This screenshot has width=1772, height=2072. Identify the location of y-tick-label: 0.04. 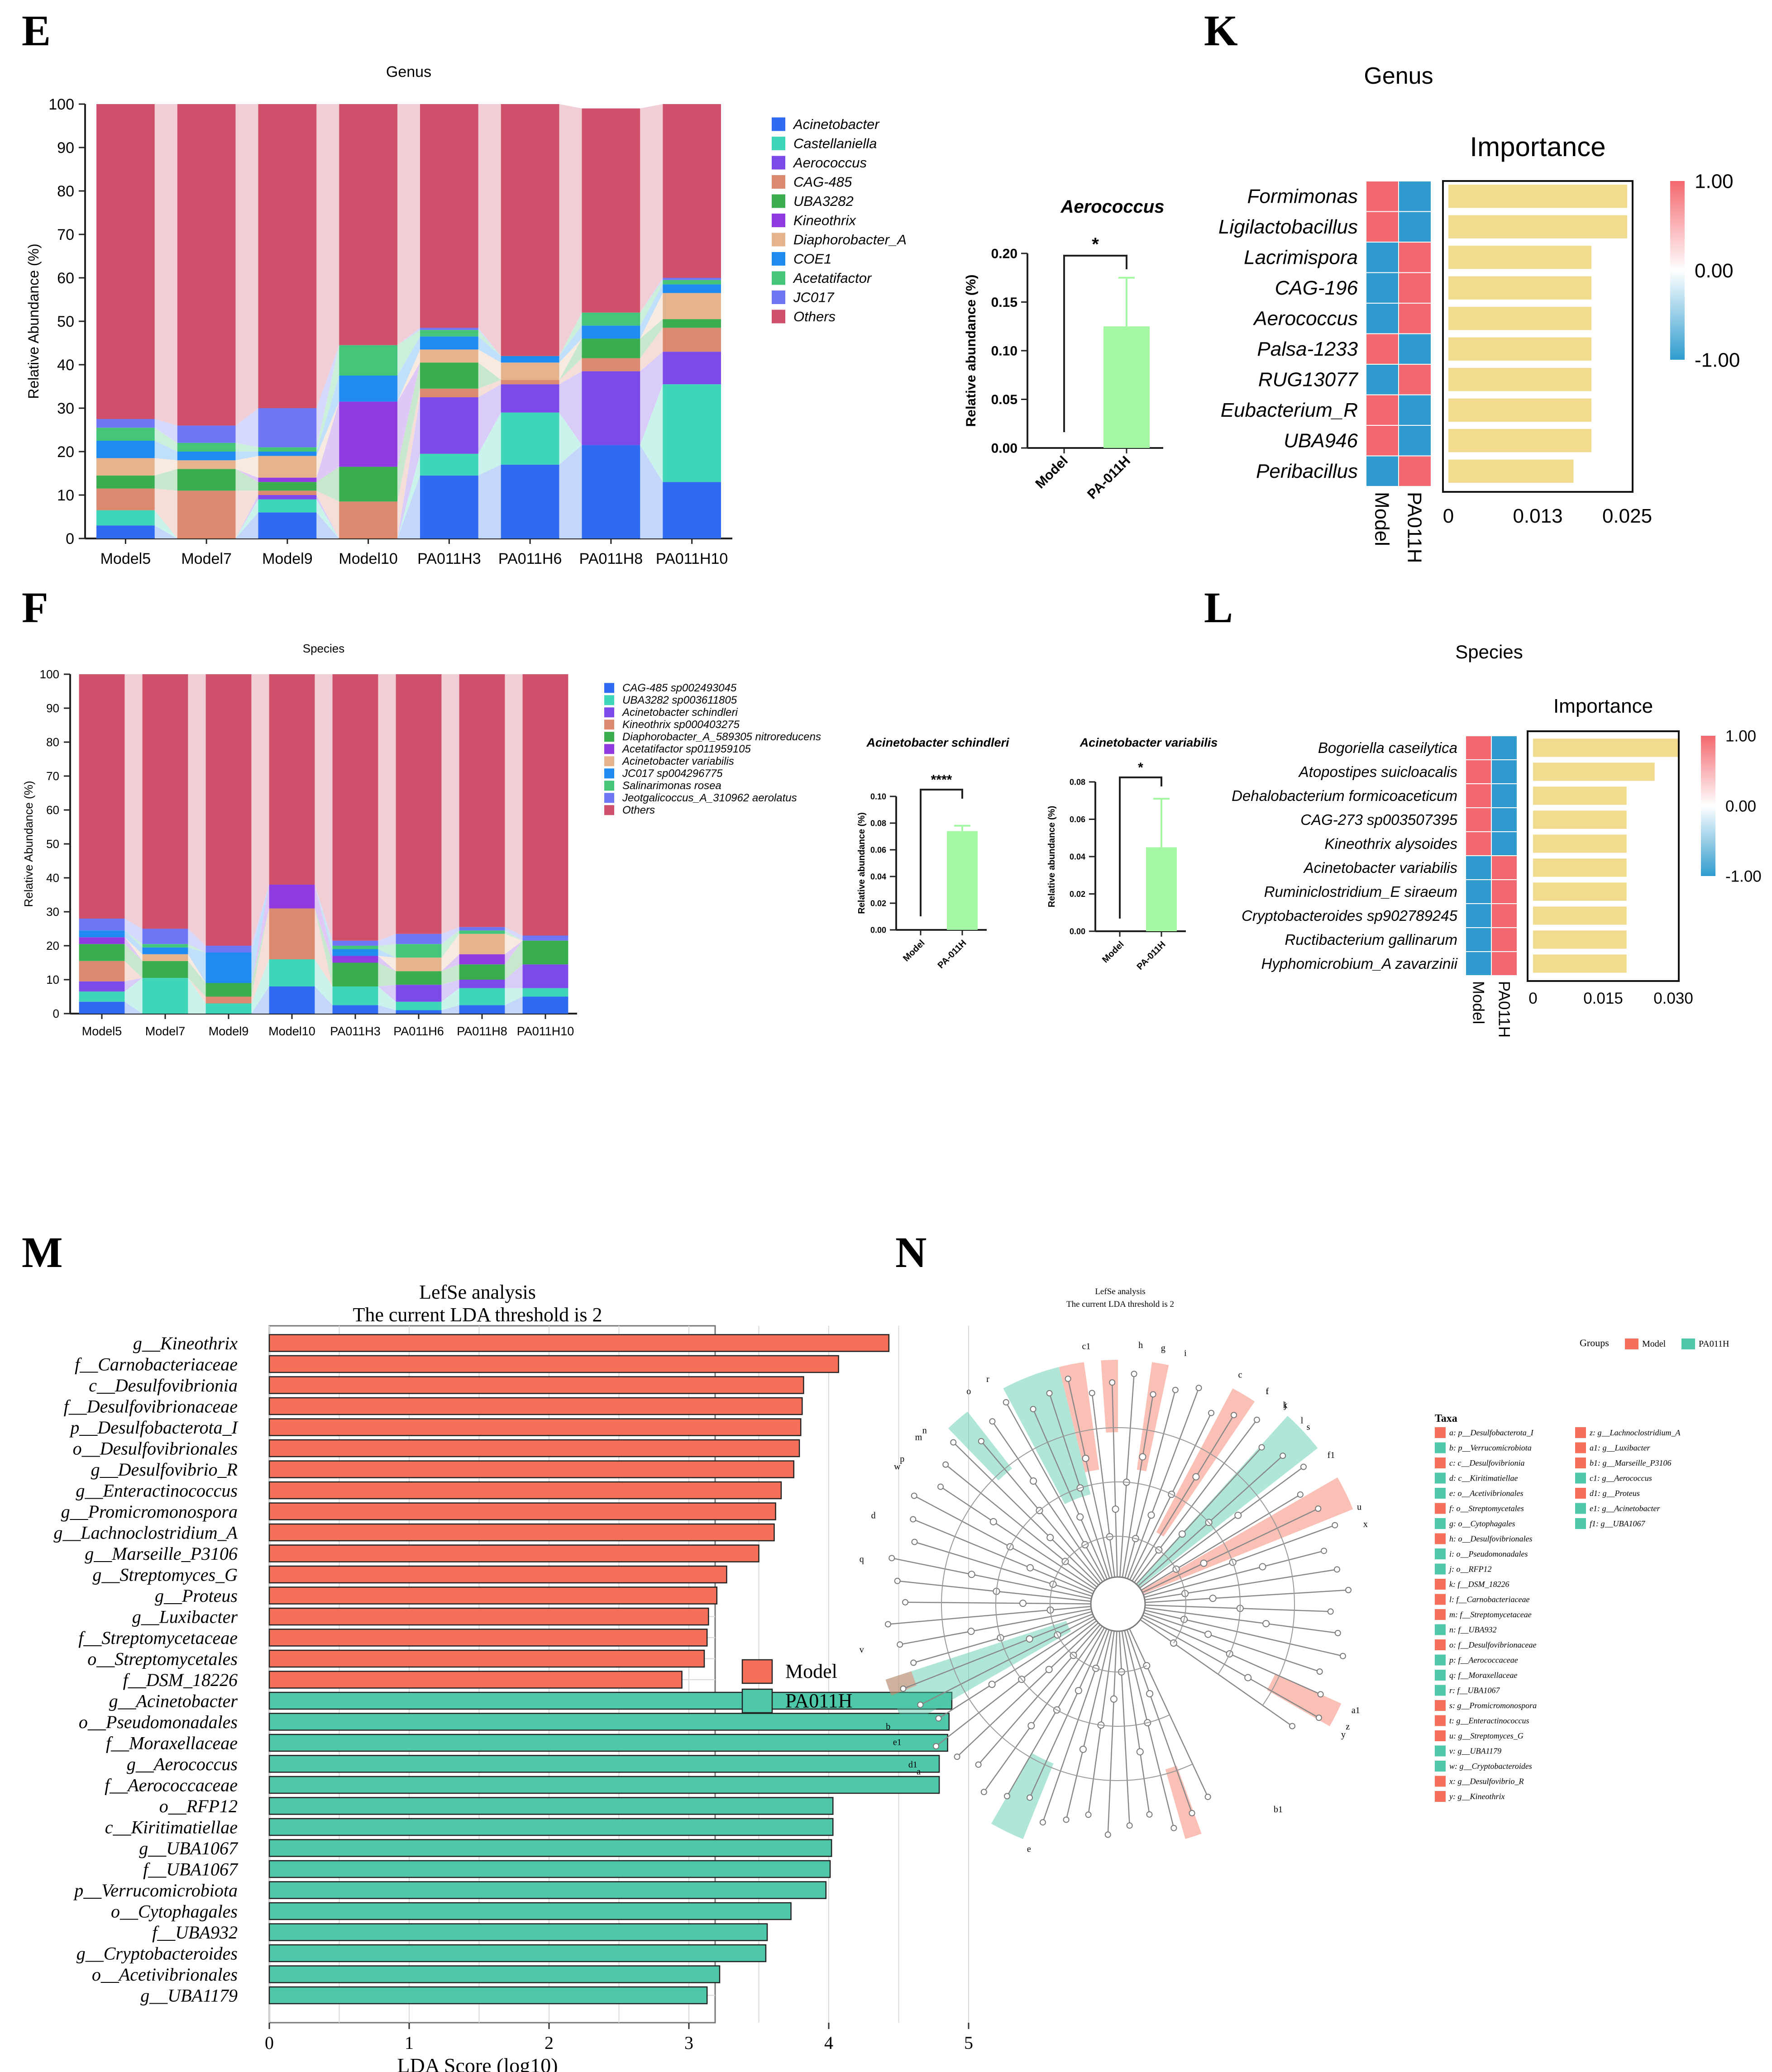
(1077, 856).